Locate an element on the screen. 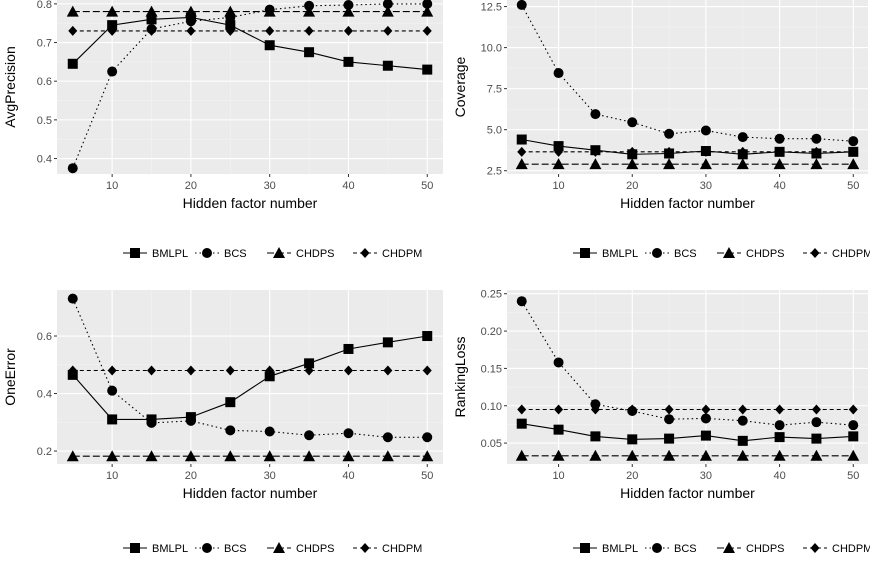  y-tick-label: 7.5 is located at coordinates (494, 90).